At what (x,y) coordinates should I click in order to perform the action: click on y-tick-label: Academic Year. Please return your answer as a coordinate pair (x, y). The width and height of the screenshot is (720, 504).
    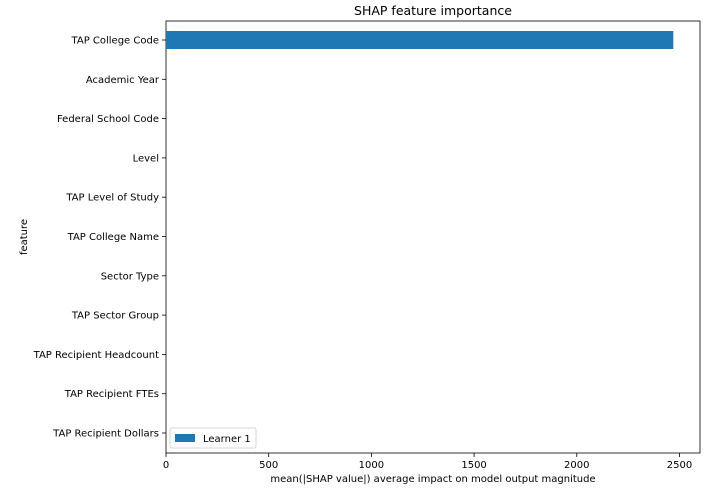
    Looking at the image, I should click on (123, 80).